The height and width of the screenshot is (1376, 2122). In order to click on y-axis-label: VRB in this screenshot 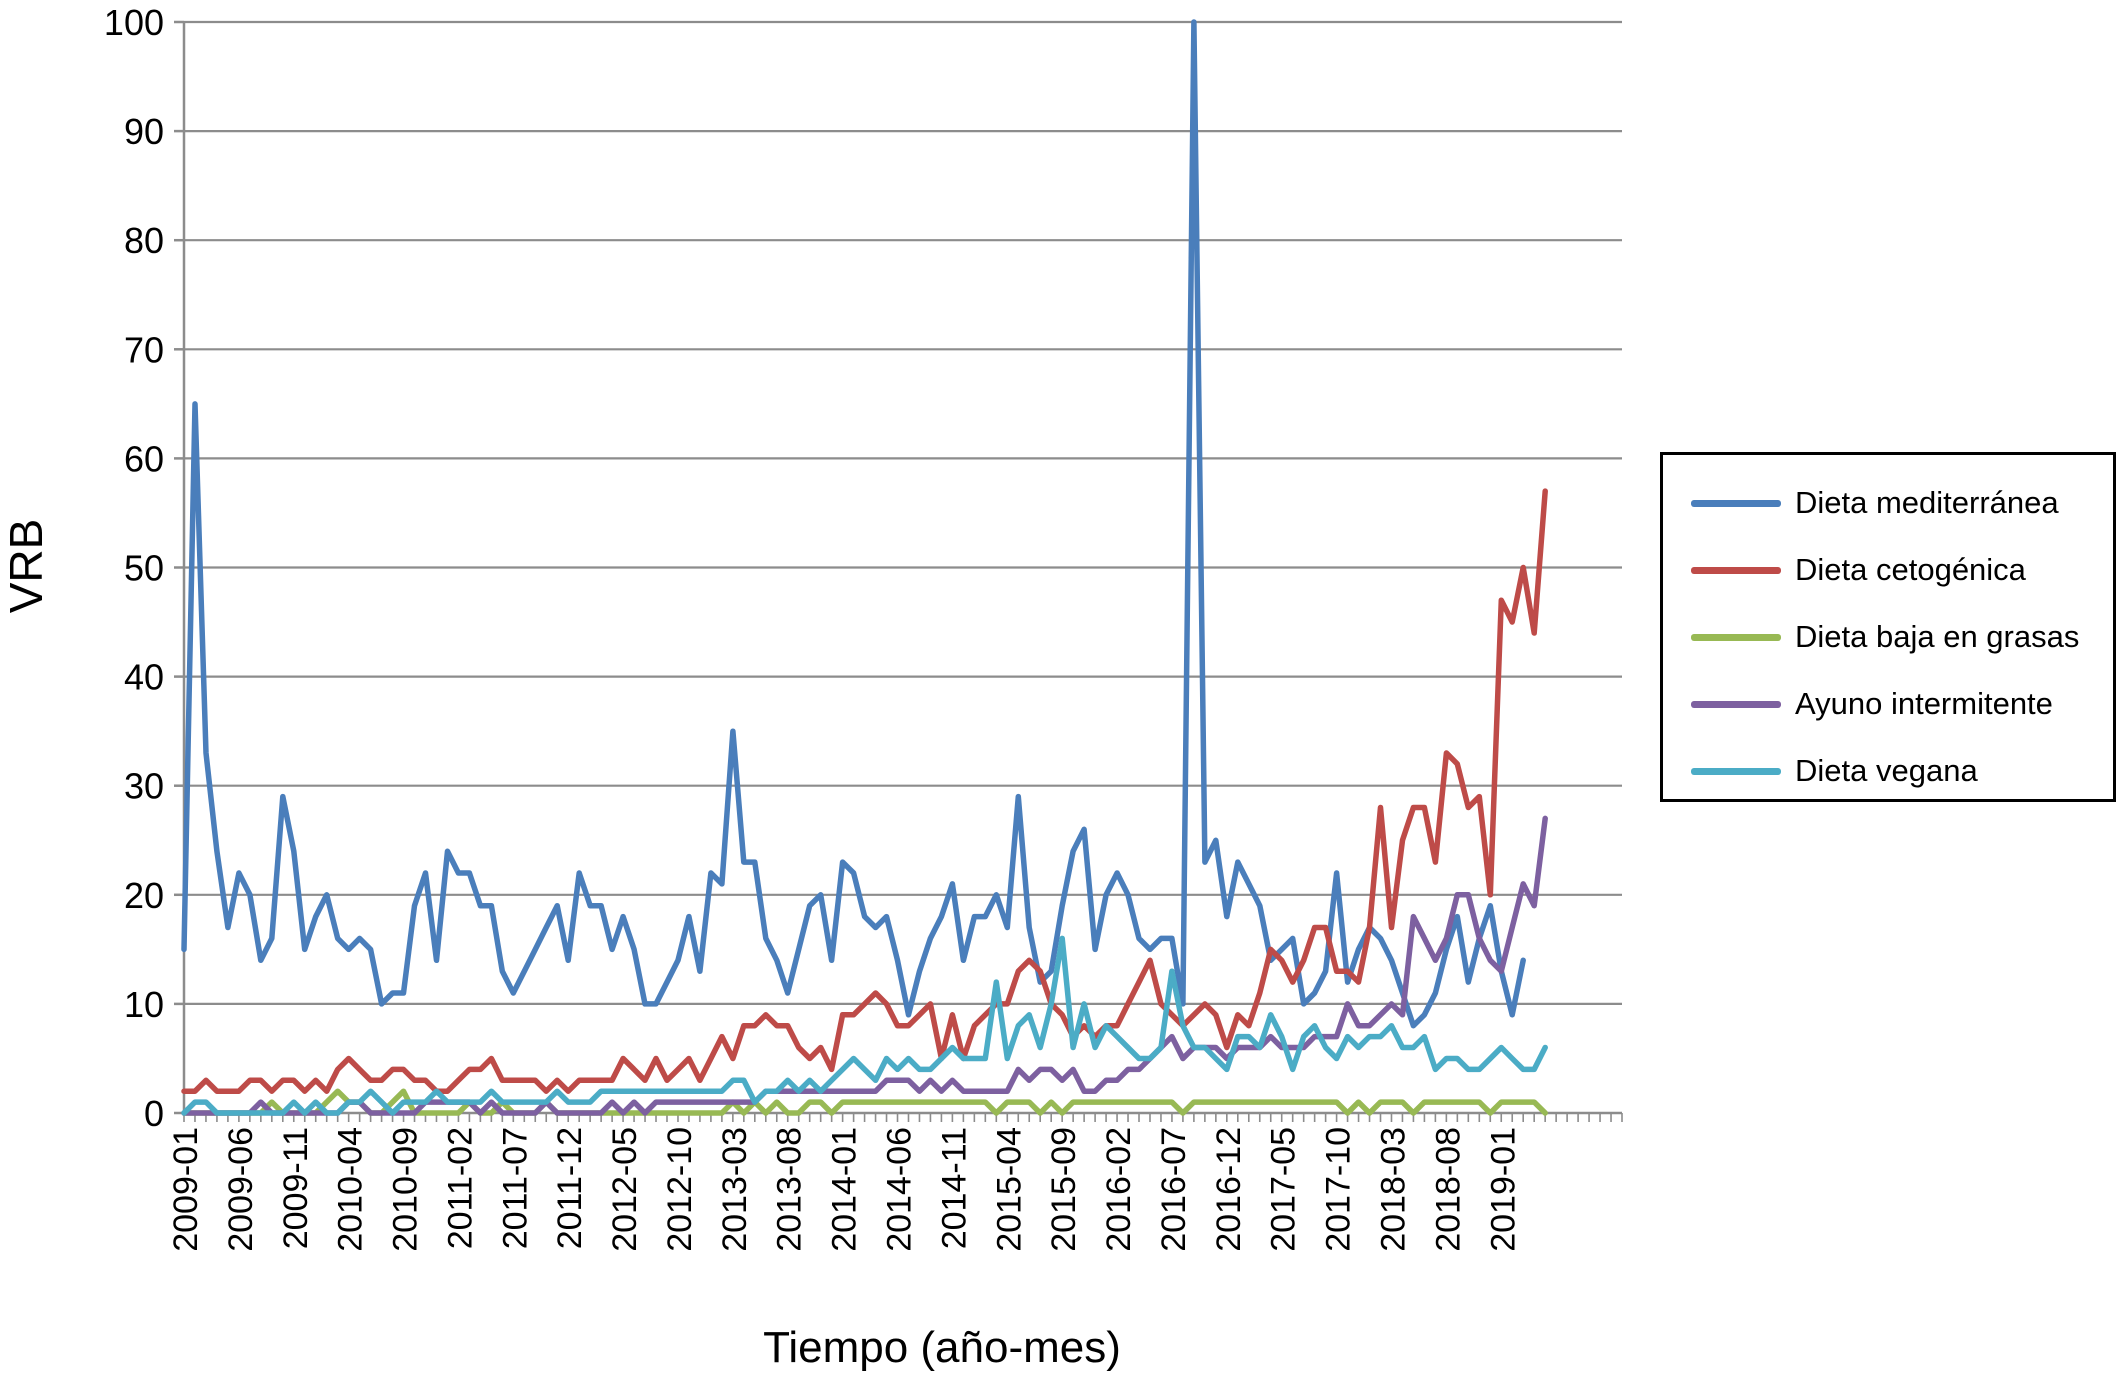, I will do `click(26, 566)`.